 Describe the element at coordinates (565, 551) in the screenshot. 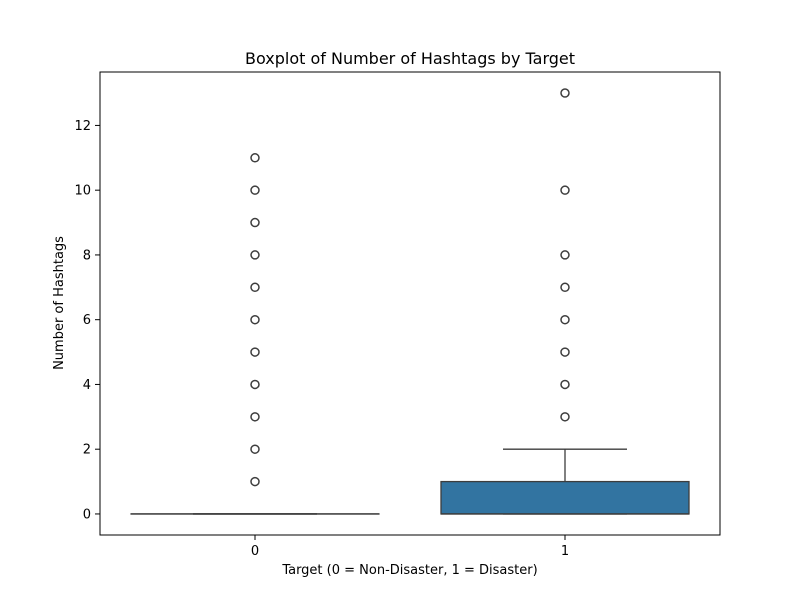

I see `x-tick-label: 1` at that location.